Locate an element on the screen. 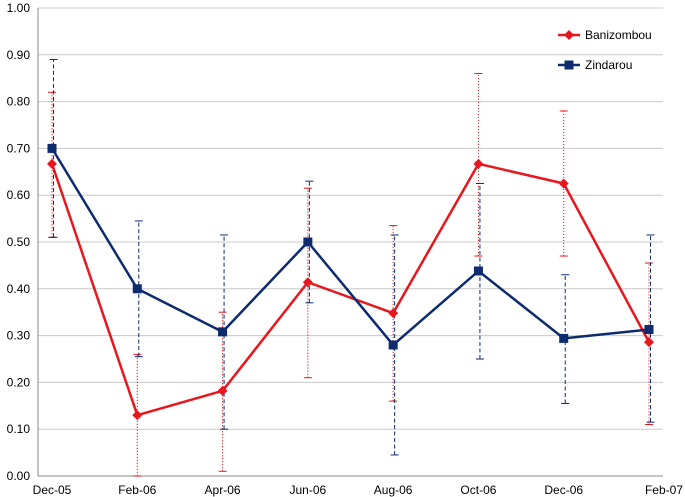  y-tick-label: 0.50 is located at coordinates (19, 242).